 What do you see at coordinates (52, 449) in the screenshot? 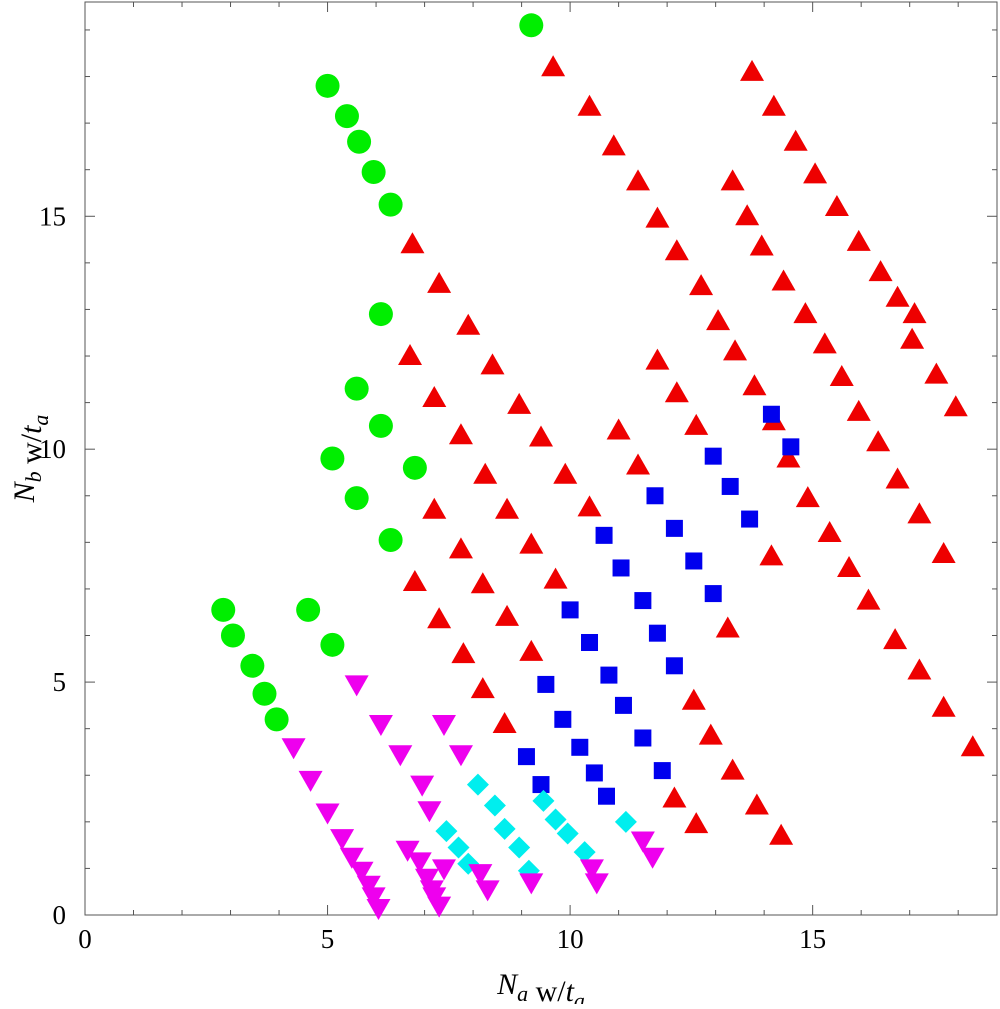
I see `y-tick-label: 10` at bounding box center [52, 449].